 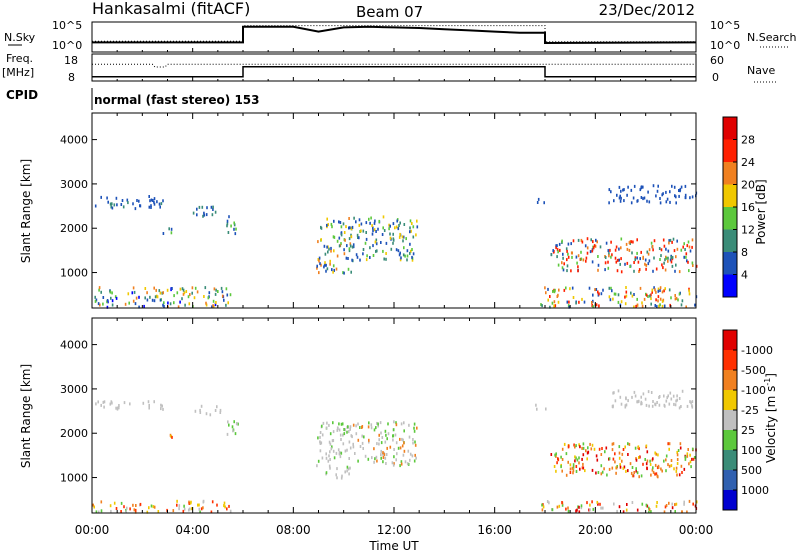 What do you see at coordinates (400, 36) in the screenshot?
I see `nsky-strip: N.Sky 10^5 10^0 10^5 10^0 N.Search` at bounding box center [400, 36].